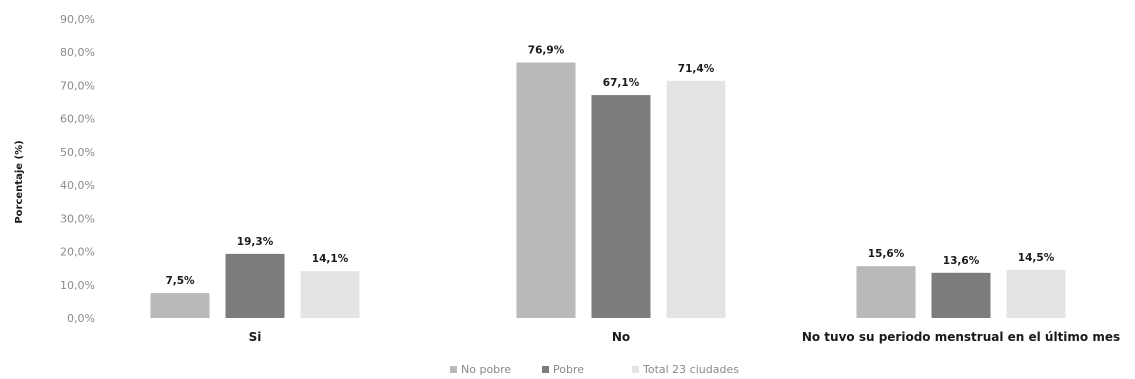 The image size is (1135, 379). Describe the element at coordinates (568, 369) in the screenshot. I see `legend-entry: Pobre` at that location.